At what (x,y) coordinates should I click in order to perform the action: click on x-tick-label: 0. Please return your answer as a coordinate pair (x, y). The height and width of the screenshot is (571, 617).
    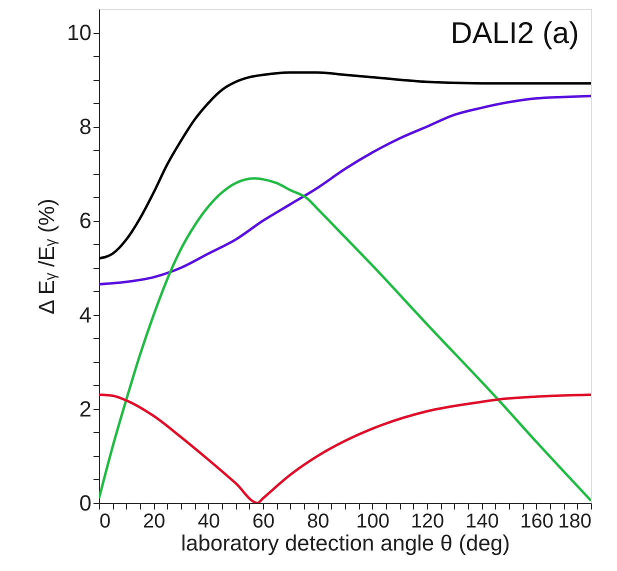
    Looking at the image, I should click on (105, 521).